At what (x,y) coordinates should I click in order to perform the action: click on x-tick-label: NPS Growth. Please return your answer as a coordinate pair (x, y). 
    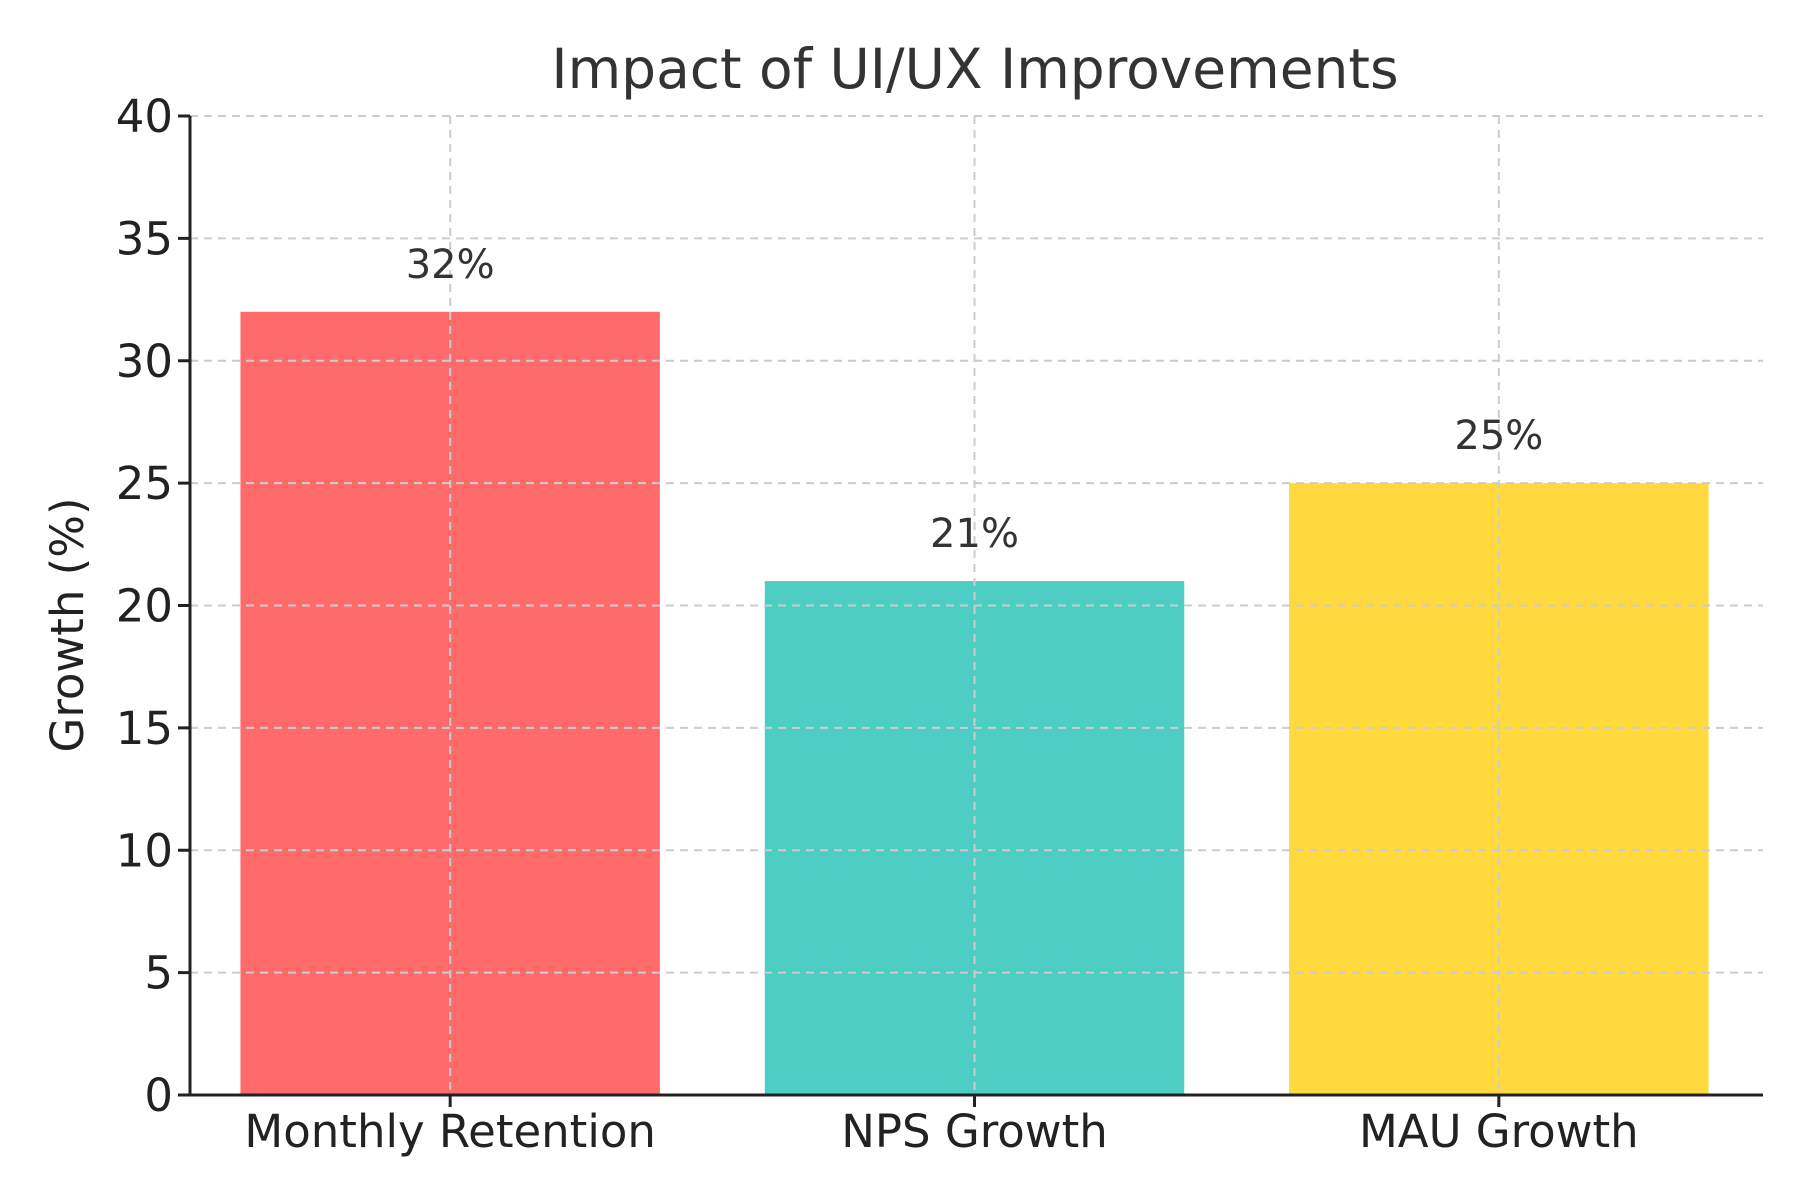
    Looking at the image, I should click on (974, 1131).